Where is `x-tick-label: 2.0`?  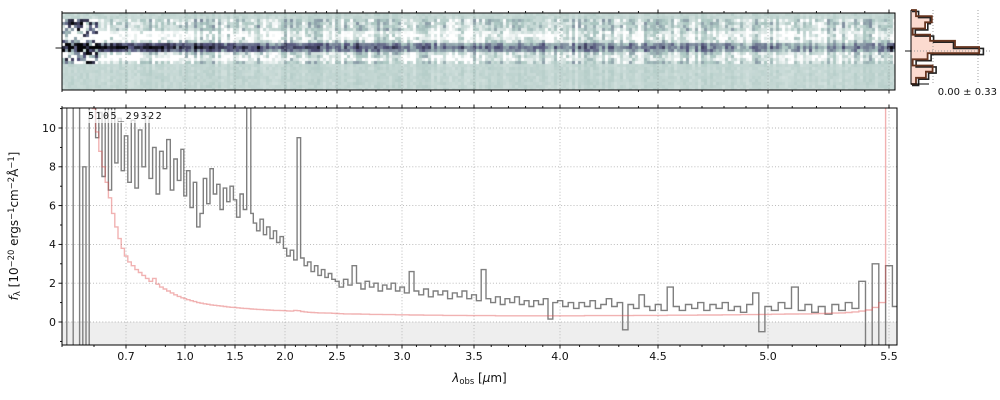
x-tick-label: 2.0 is located at coordinates (285, 356).